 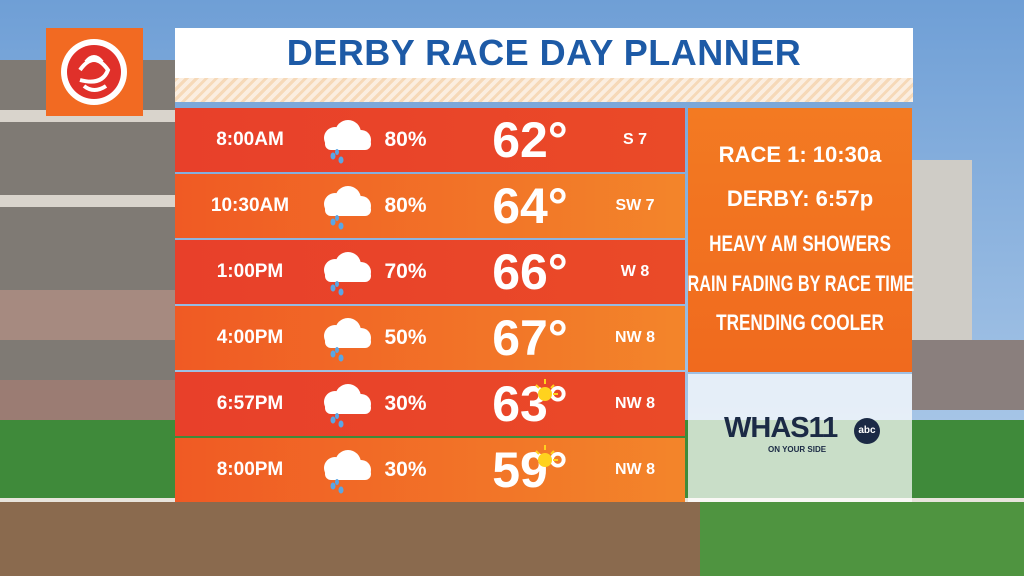 What do you see at coordinates (430, 140) in the screenshot?
I see `forecast-row: 8:00AM 80% 62° S 7` at bounding box center [430, 140].